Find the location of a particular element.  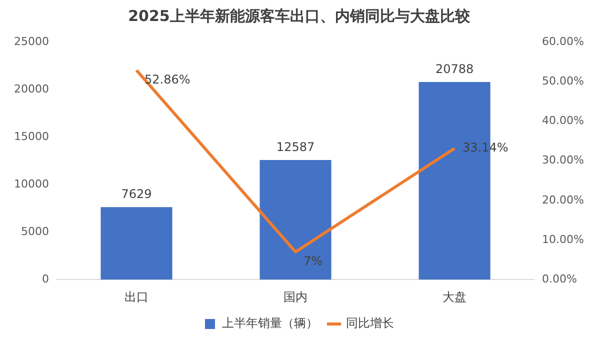

y2-tick-label: 20.00% is located at coordinates (563, 199).